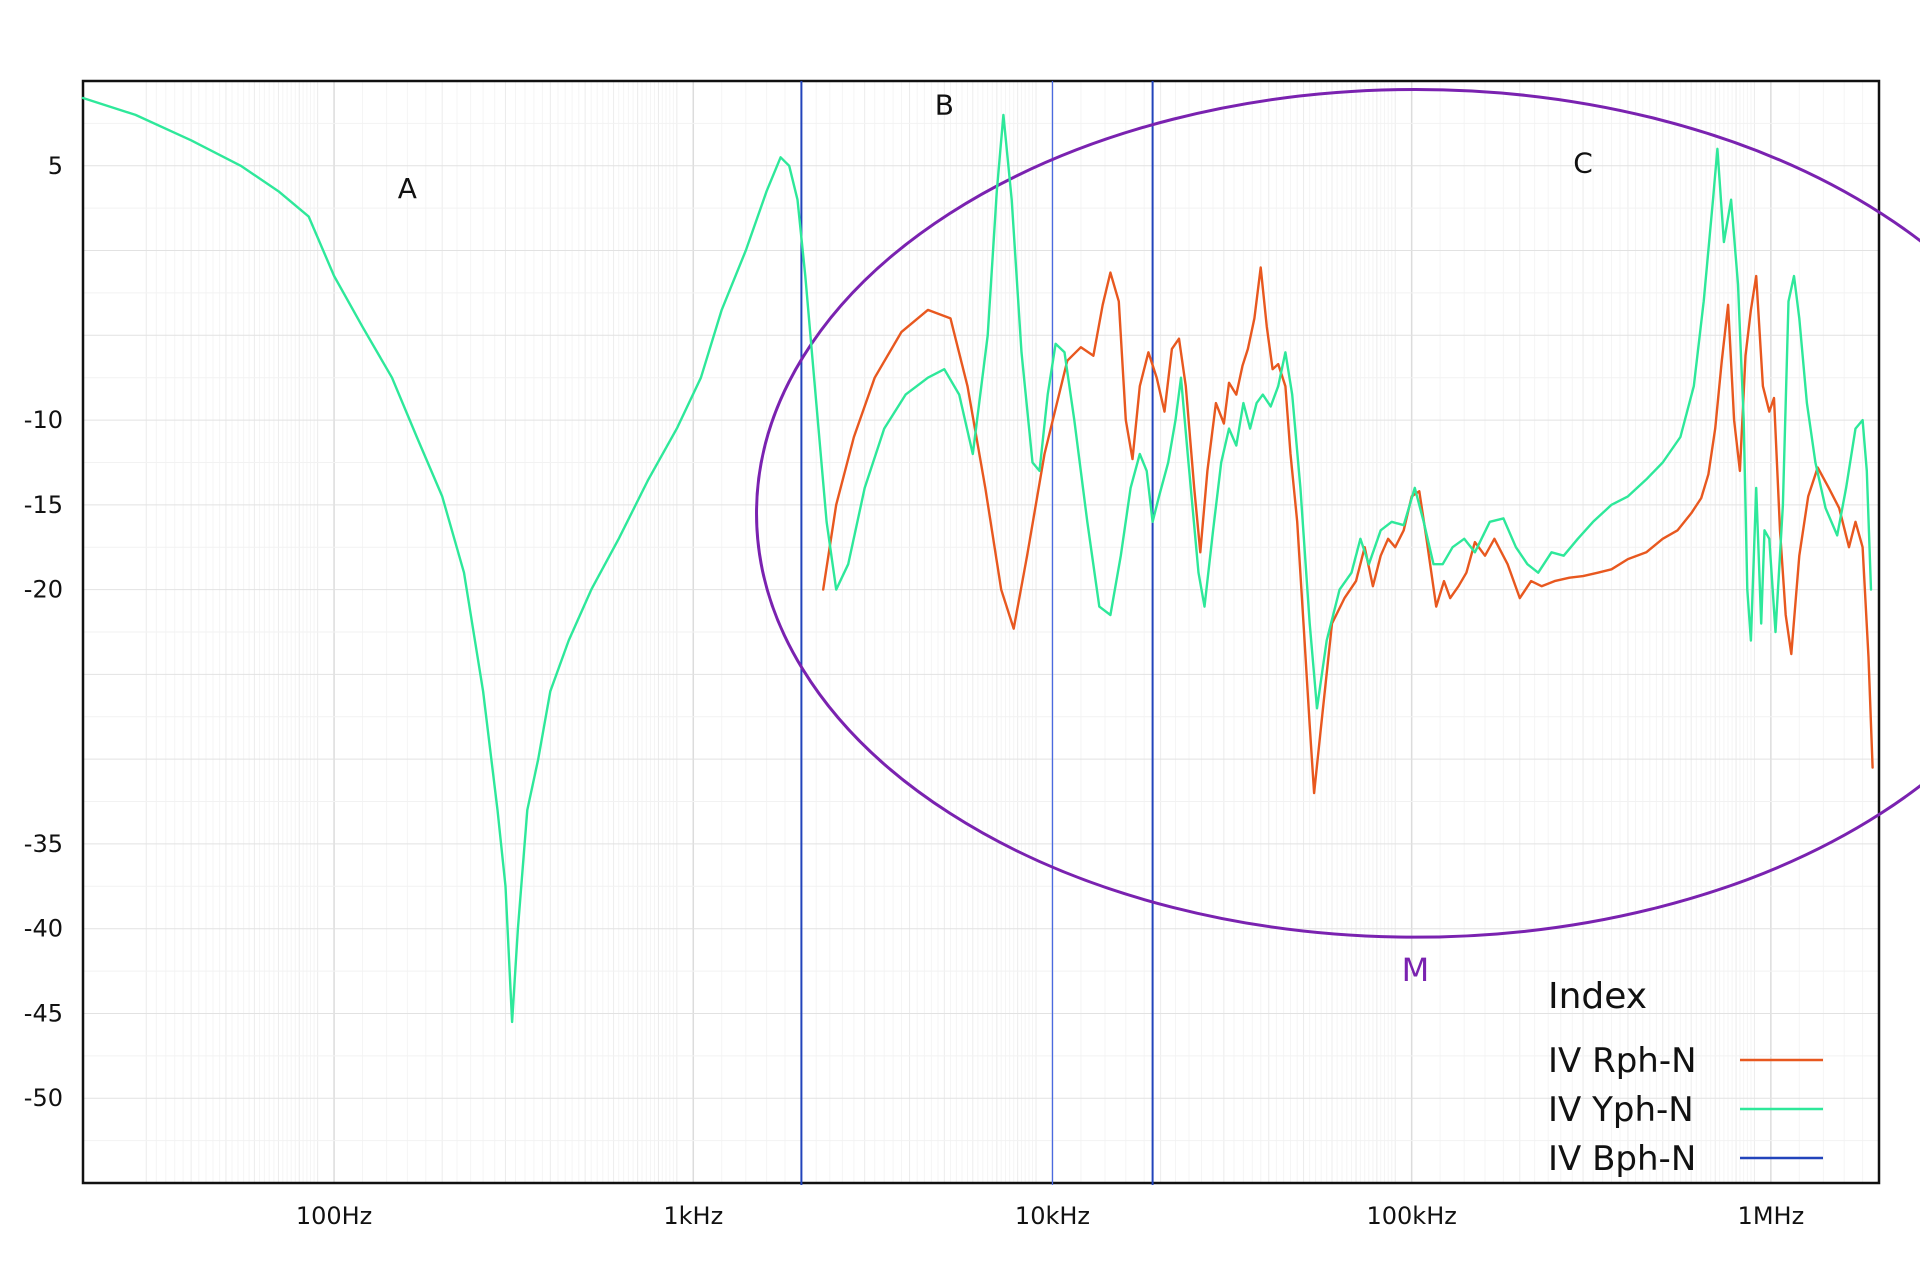 The image size is (1920, 1280). I want to click on x-tick-label: 1MHz, so click(1771, 1216).